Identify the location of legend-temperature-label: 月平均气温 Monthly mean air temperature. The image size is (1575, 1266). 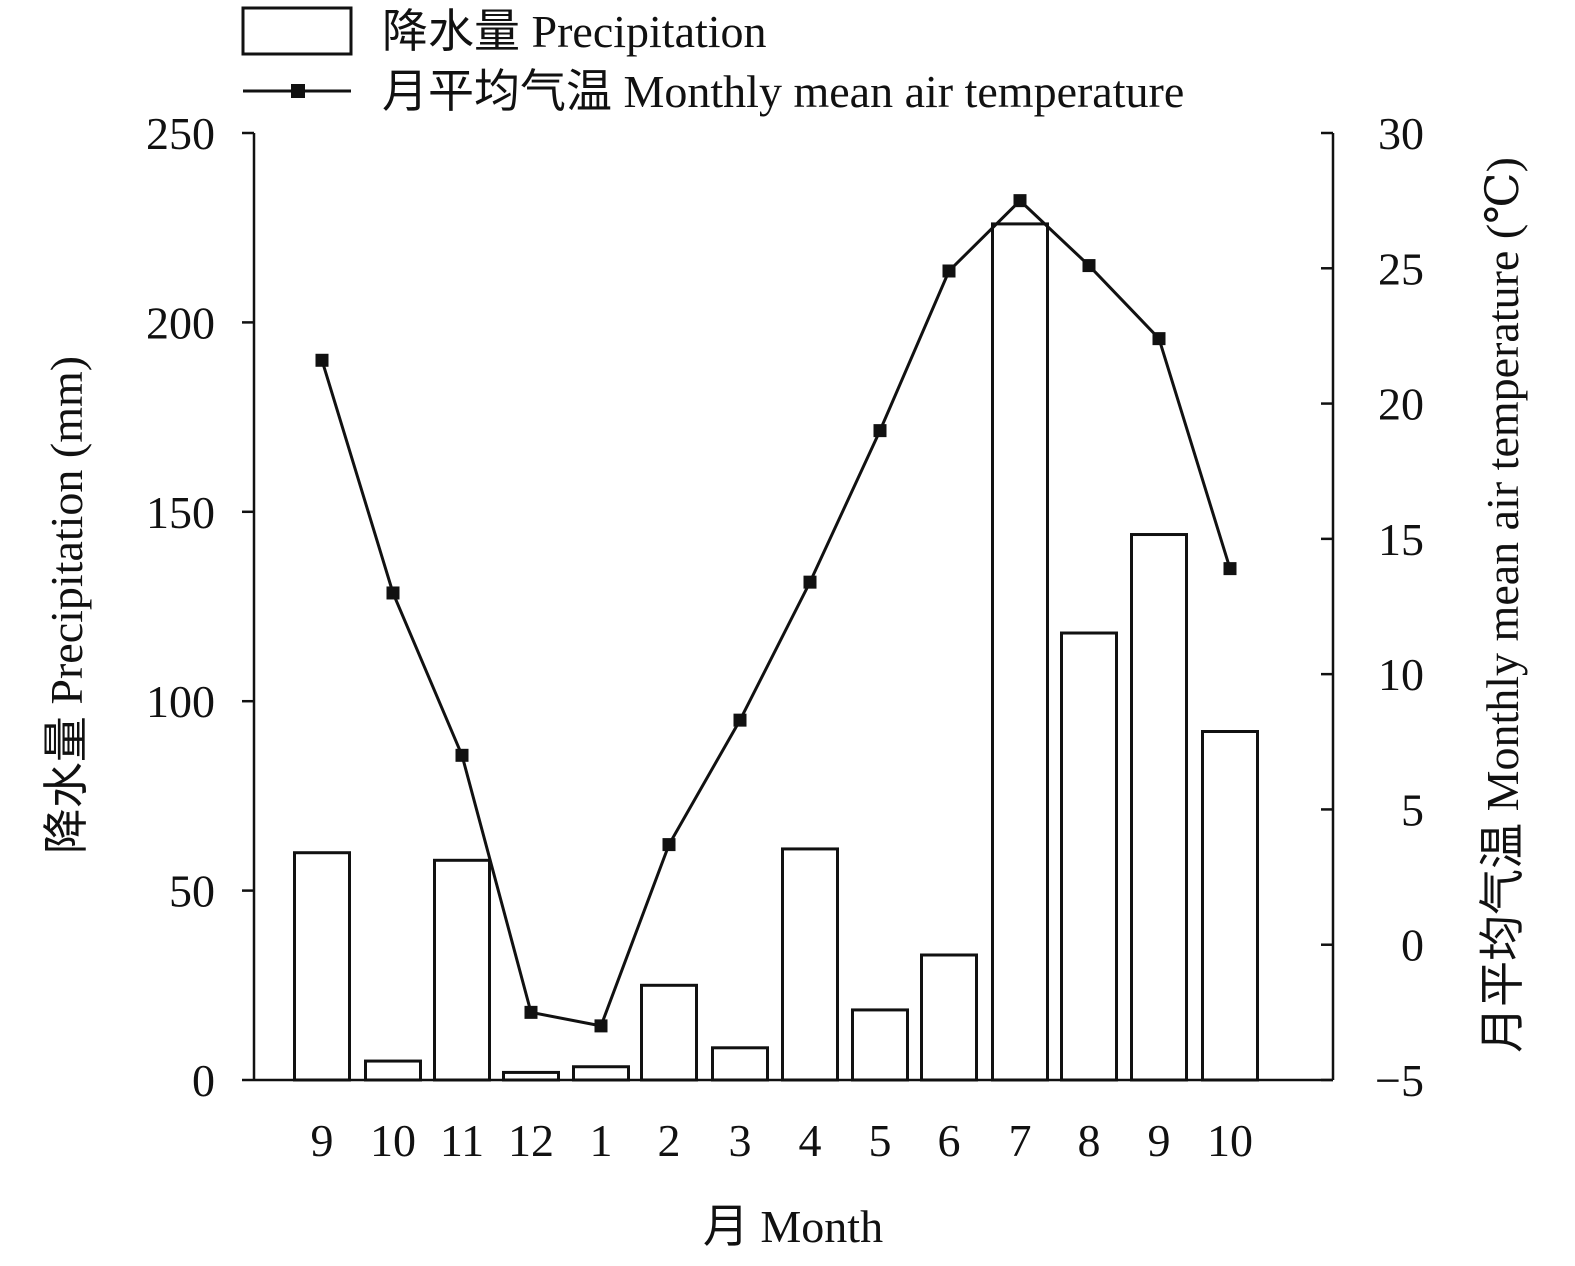
(783, 91).